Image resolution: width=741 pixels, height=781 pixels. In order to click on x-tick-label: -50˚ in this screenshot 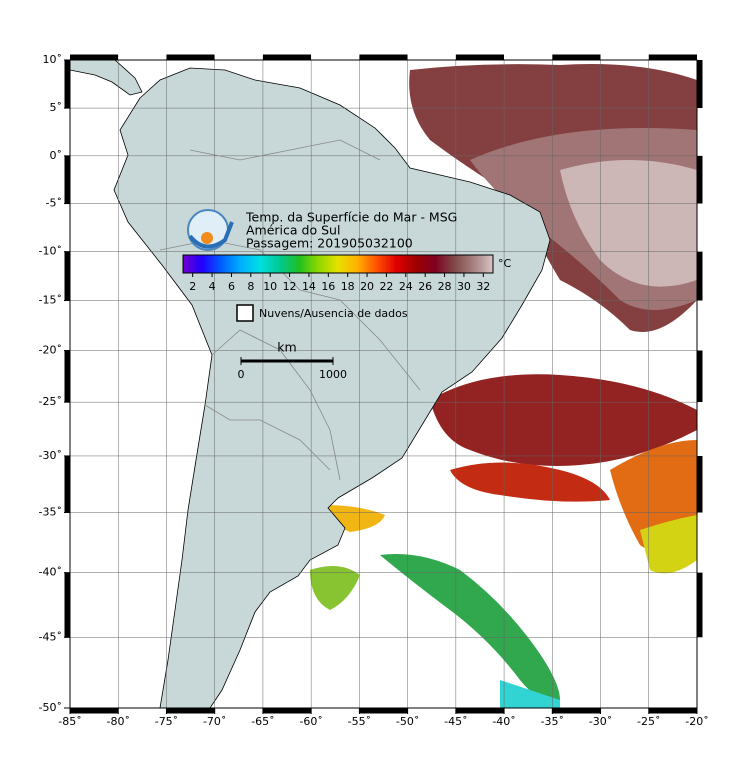, I will do `click(407, 721)`.